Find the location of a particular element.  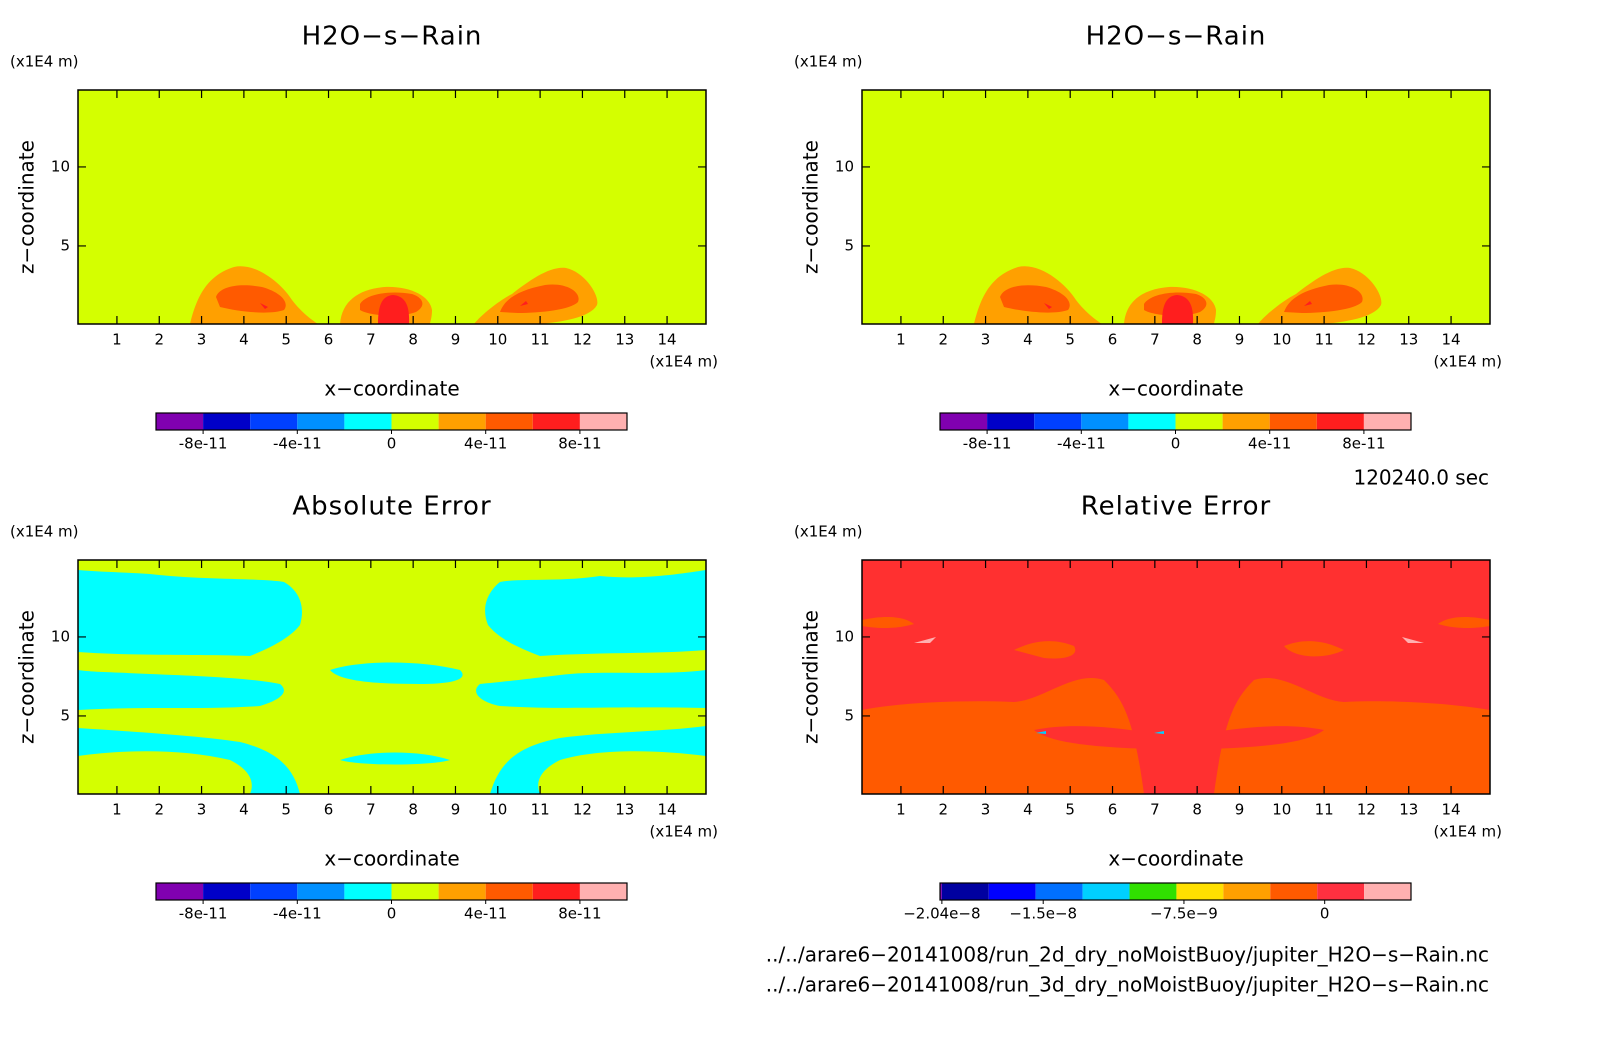

plot-frame is located at coordinates (1176, 677).